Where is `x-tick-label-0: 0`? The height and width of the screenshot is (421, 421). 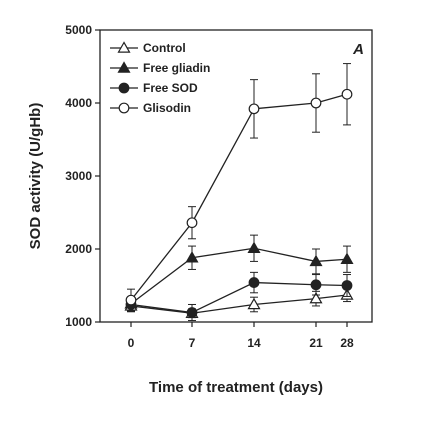
x-tick-label-0: 0 is located at coordinates (131, 343).